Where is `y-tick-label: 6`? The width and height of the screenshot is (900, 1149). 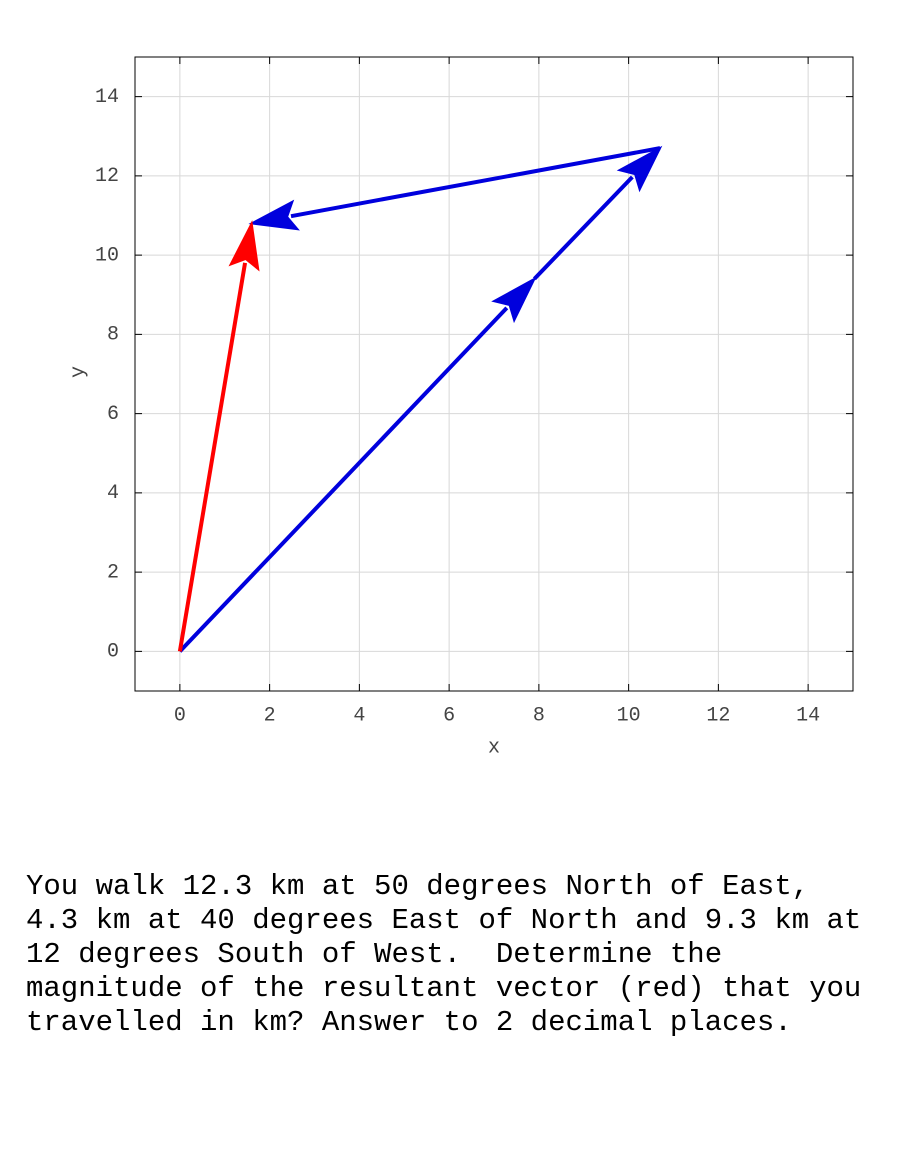 y-tick-label: 6 is located at coordinates (113, 414).